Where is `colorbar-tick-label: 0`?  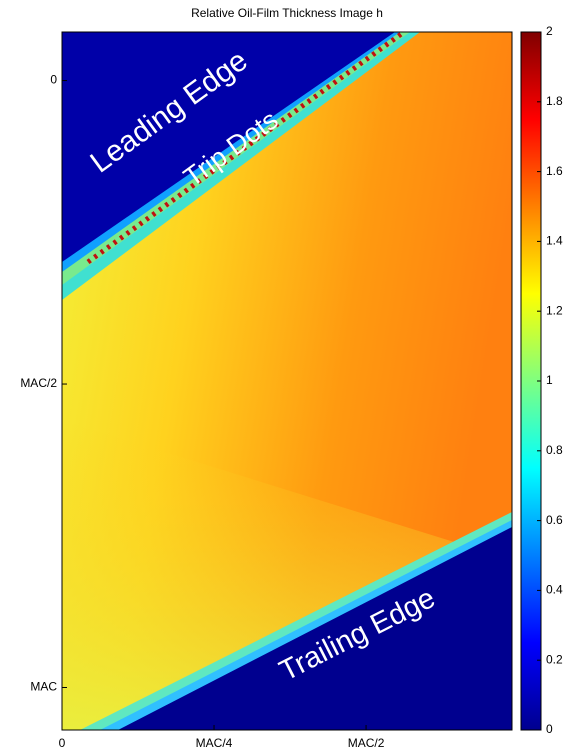 colorbar-tick-label: 0 is located at coordinates (549, 729).